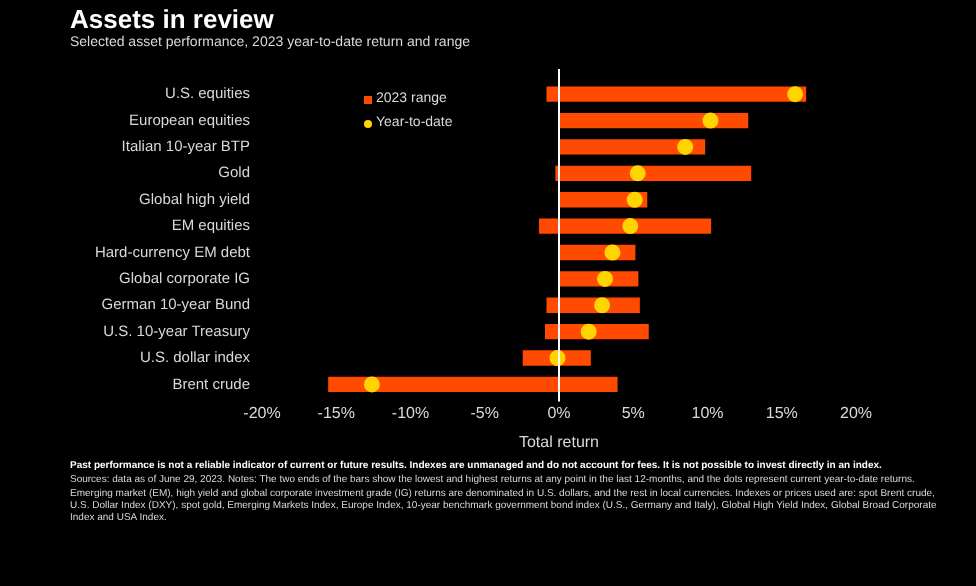  Describe the element at coordinates (336, 412) in the screenshot. I see `x-tick-label: -15%` at that location.